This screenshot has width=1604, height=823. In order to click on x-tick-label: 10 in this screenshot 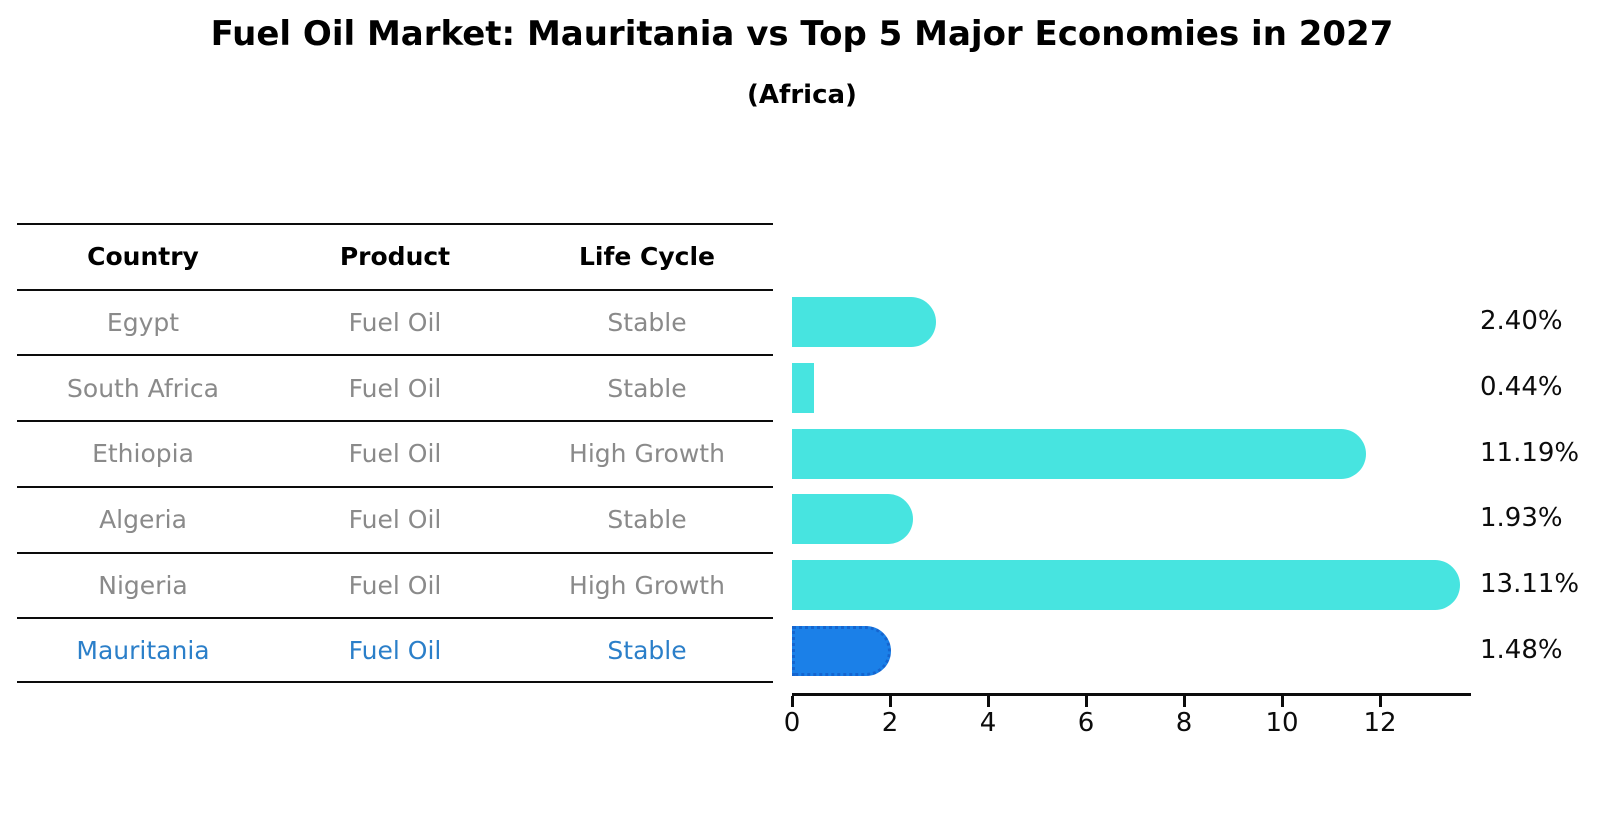, I will do `click(1282, 723)`.